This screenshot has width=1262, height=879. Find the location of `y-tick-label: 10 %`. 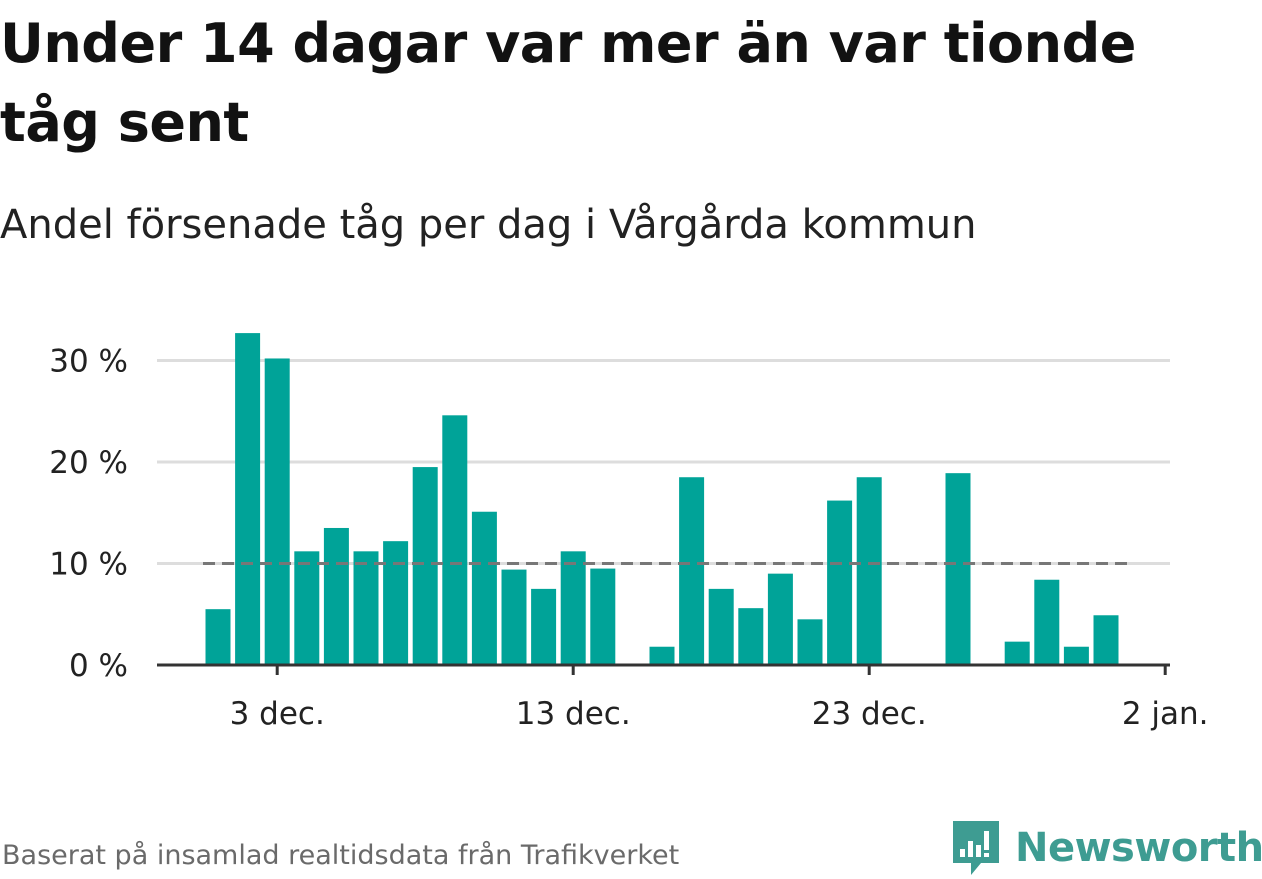

y-tick-label: 10 % is located at coordinates (88, 565).